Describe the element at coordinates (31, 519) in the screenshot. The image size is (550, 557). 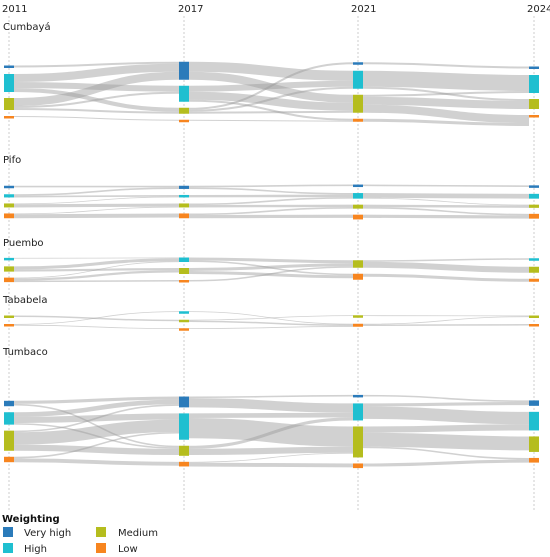
I see `legend-title: Weighting` at that location.